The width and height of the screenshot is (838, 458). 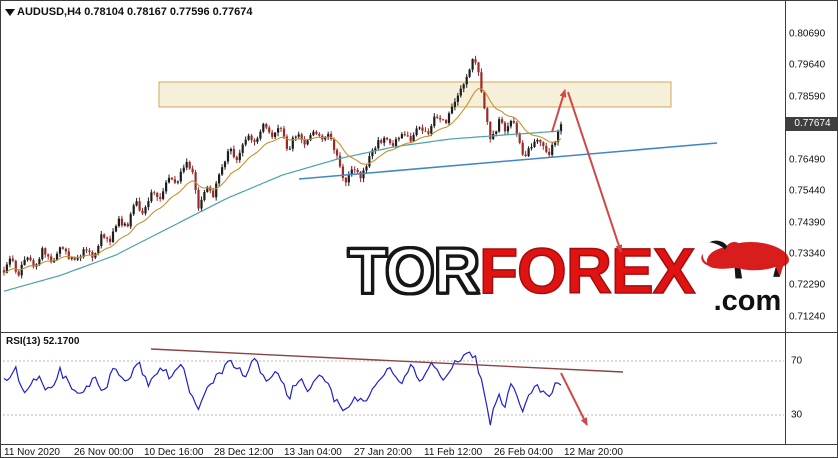 What do you see at coordinates (174, 452) in the screenshot?
I see `time-tick-label: 10 Dec 16:00` at bounding box center [174, 452].